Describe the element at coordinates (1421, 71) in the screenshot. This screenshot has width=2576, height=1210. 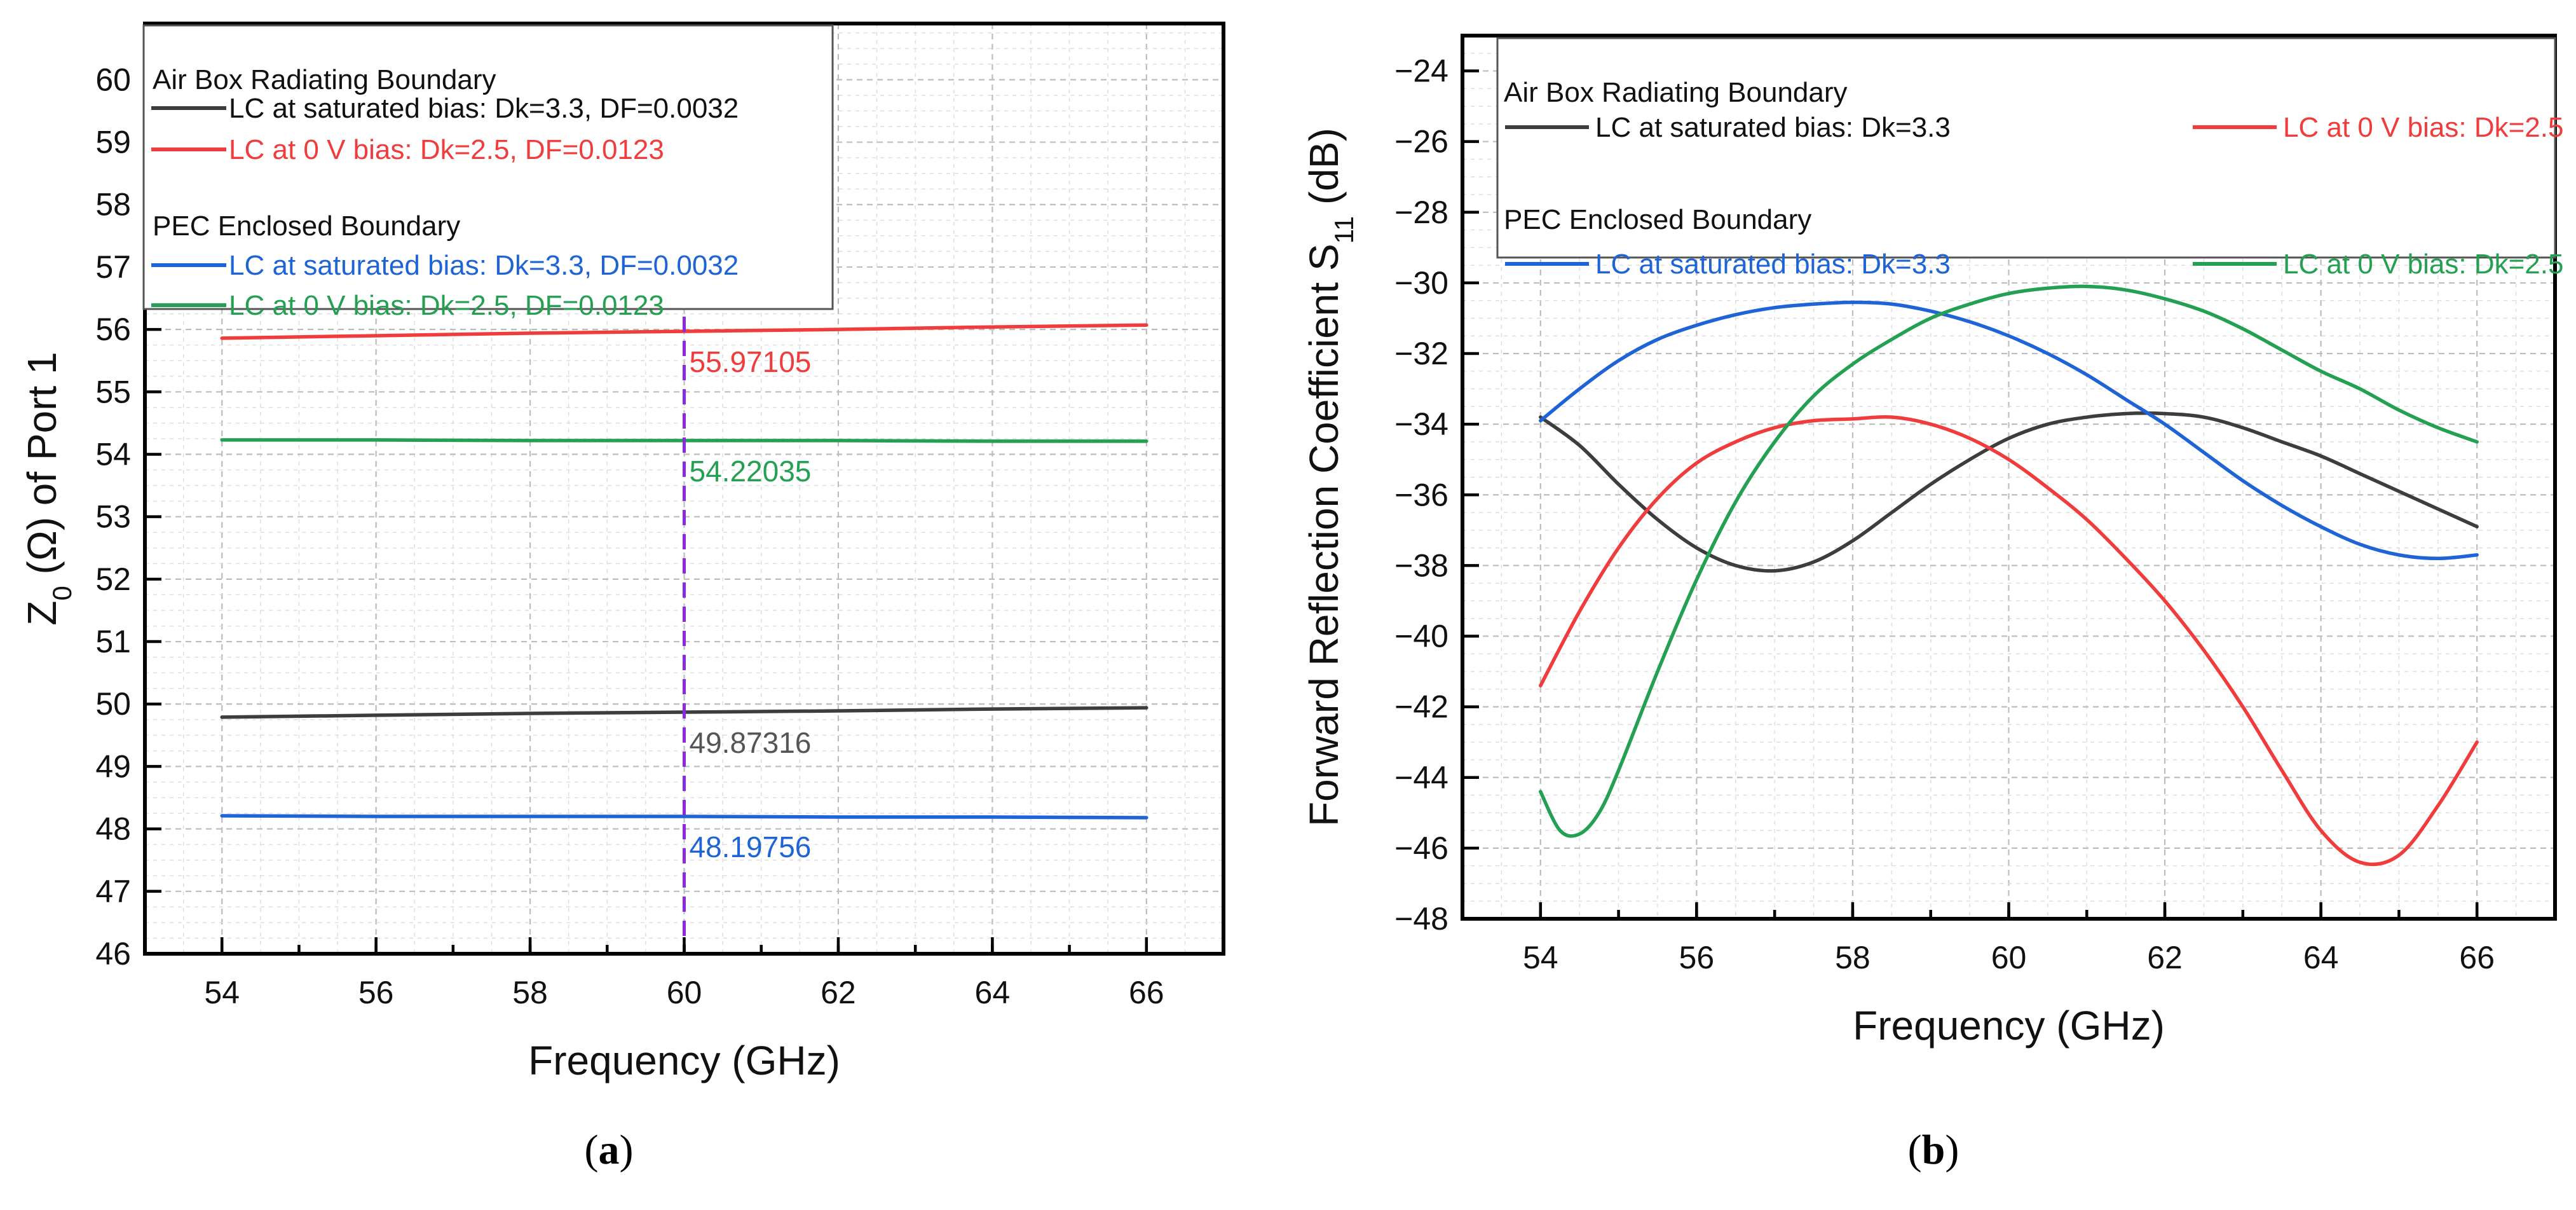
I see `y-tick-label: −24` at that location.